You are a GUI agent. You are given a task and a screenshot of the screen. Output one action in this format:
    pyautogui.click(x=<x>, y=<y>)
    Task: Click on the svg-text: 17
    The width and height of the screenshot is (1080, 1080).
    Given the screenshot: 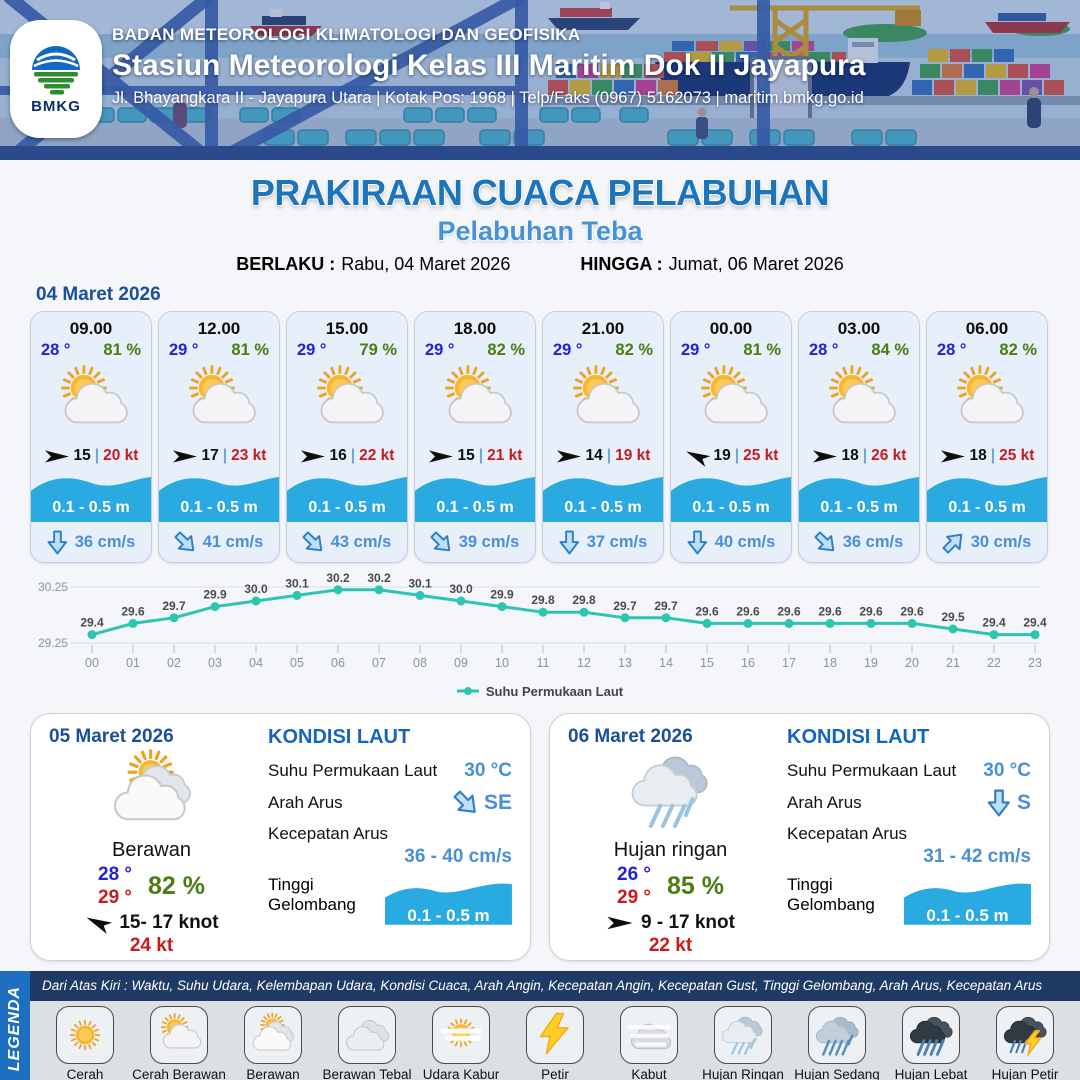 What is the action you would take?
    pyautogui.click(x=789, y=663)
    